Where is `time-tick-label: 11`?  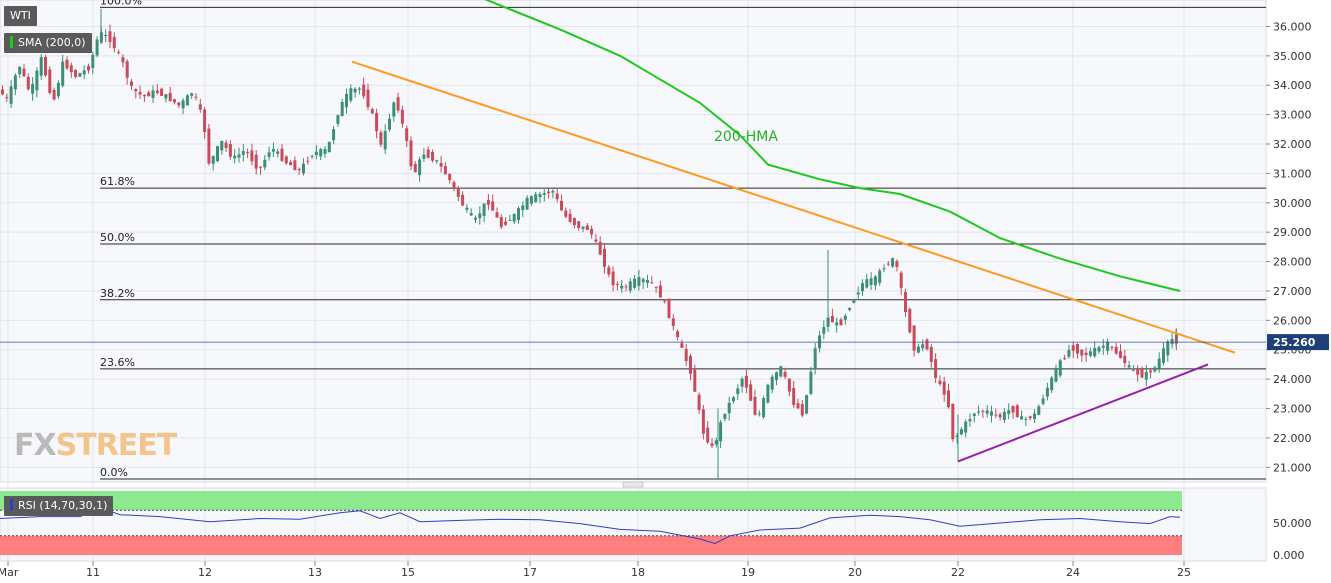
time-tick-label: 11 is located at coordinates (93, 572).